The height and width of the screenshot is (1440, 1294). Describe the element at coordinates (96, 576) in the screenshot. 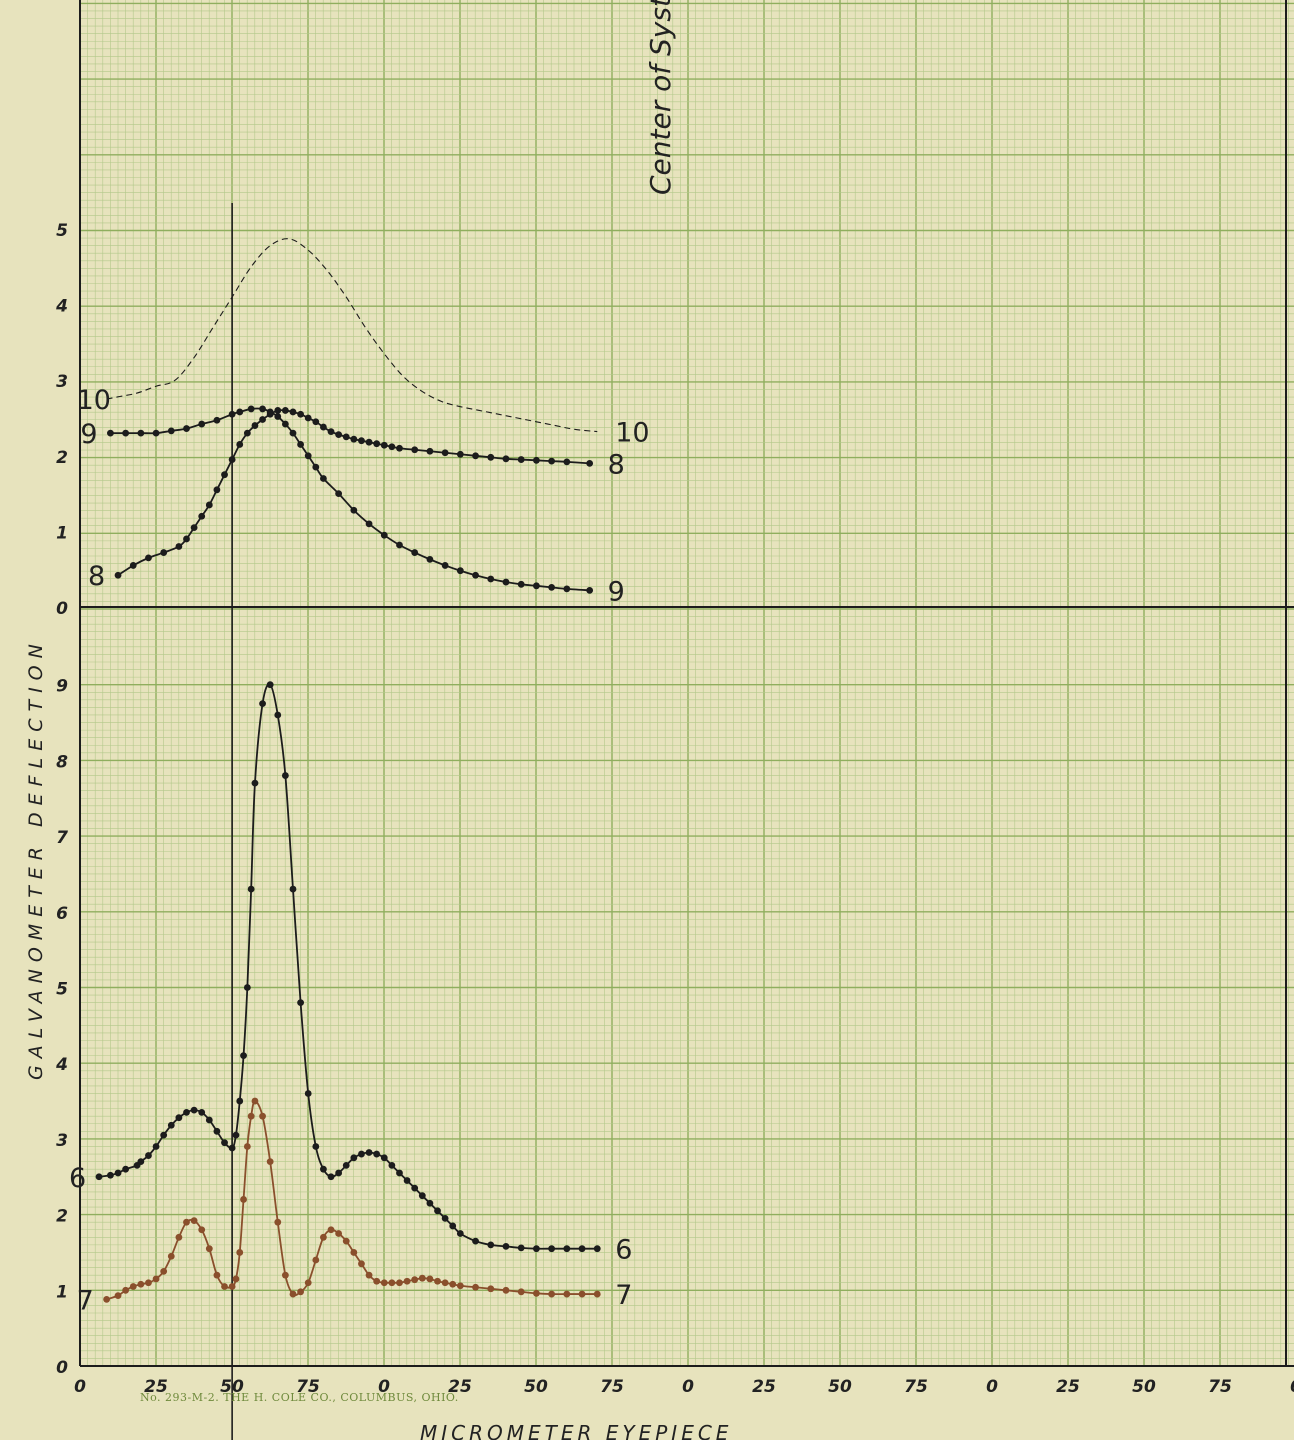

I see `series-label-left: 8` at that location.